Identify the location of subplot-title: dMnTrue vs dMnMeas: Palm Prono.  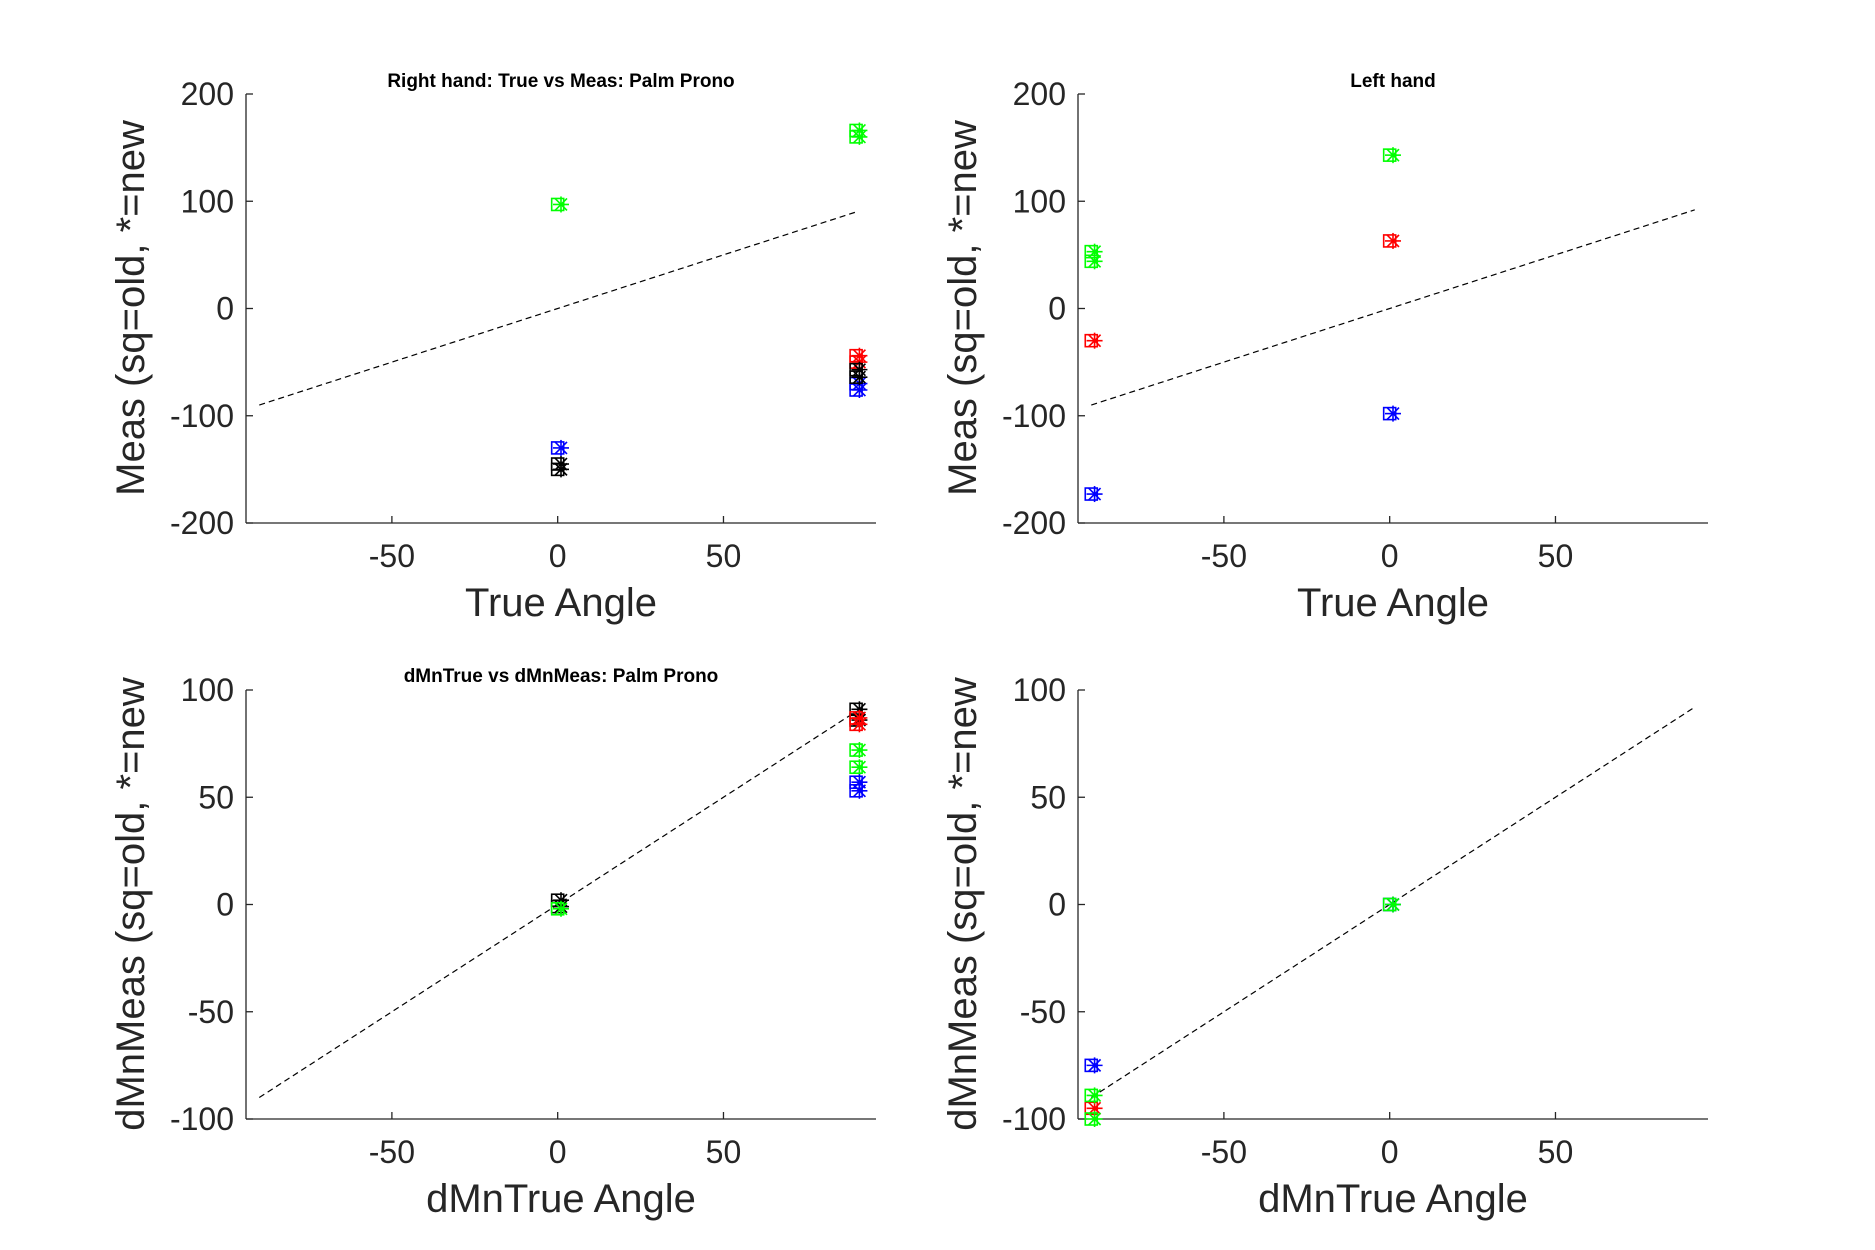
(561, 676).